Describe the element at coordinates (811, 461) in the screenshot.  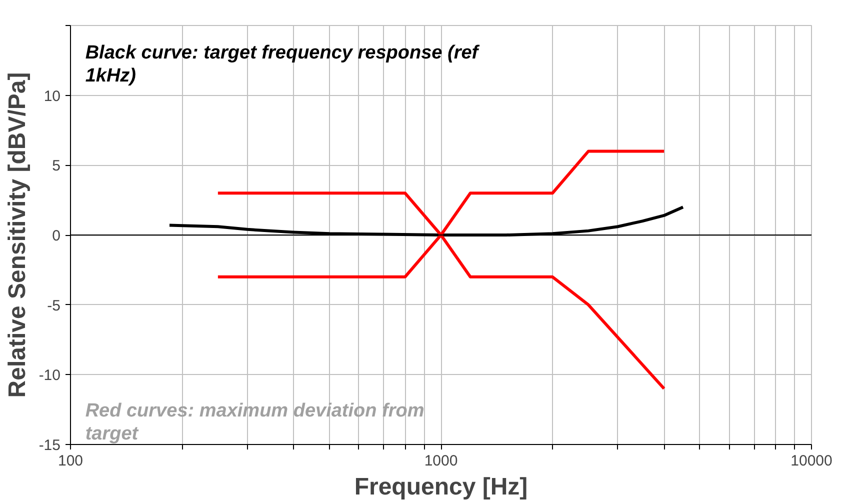
I see `x-tick-label: 10000` at that location.